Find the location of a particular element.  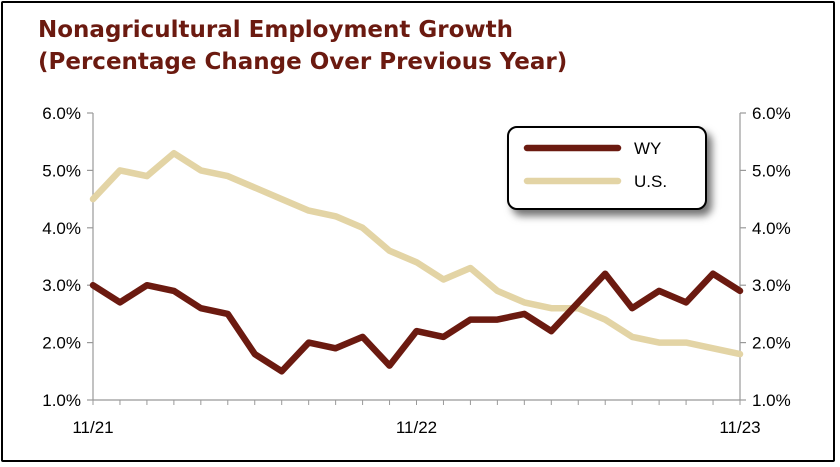

y-tick-label-right: 6.0% is located at coordinates (771, 113).